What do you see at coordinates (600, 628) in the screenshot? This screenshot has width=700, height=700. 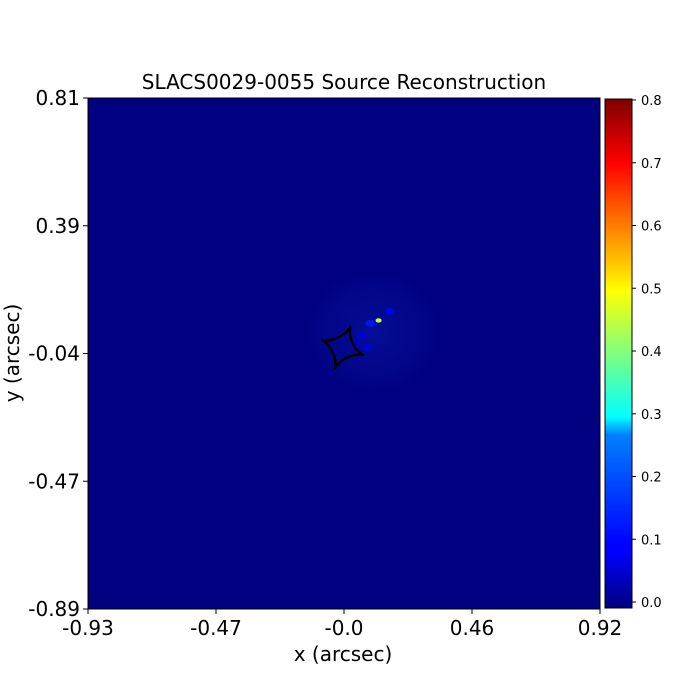 I see `x-tick-label: 0.92` at bounding box center [600, 628].